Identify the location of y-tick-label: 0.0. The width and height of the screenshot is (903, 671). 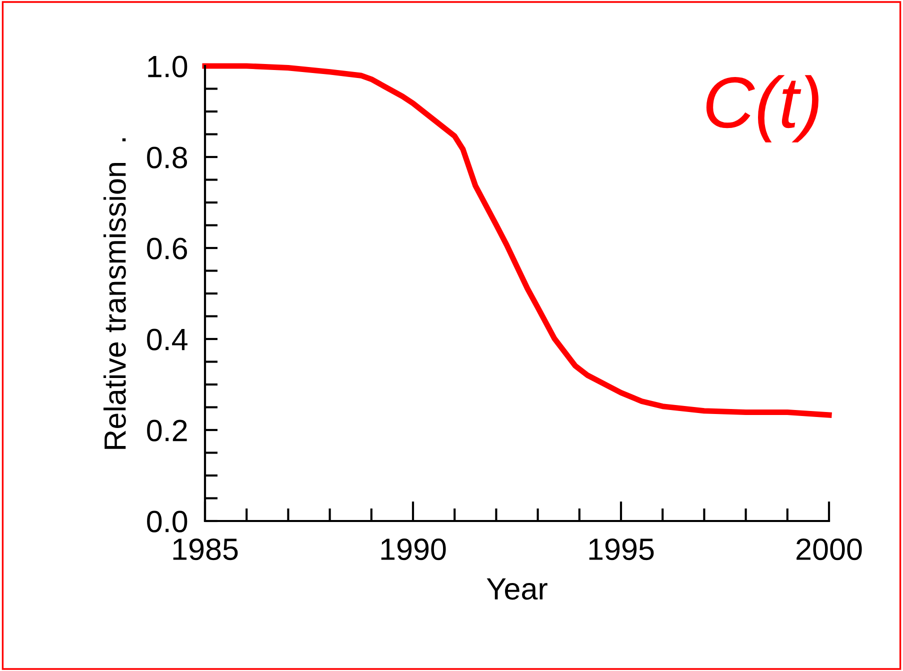
(167, 521).